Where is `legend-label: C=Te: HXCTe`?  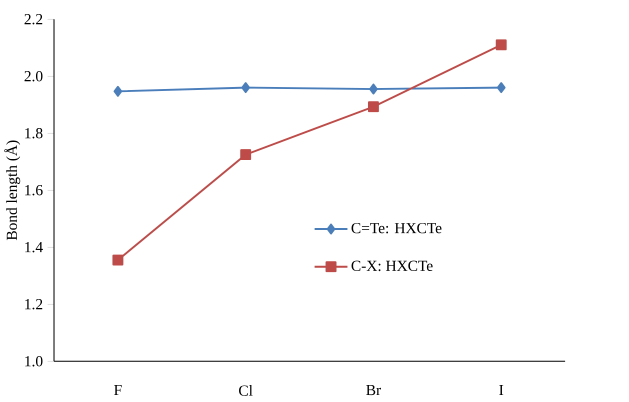
legend-label: C=Te: HXCTe is located at coordinates (397, 228).